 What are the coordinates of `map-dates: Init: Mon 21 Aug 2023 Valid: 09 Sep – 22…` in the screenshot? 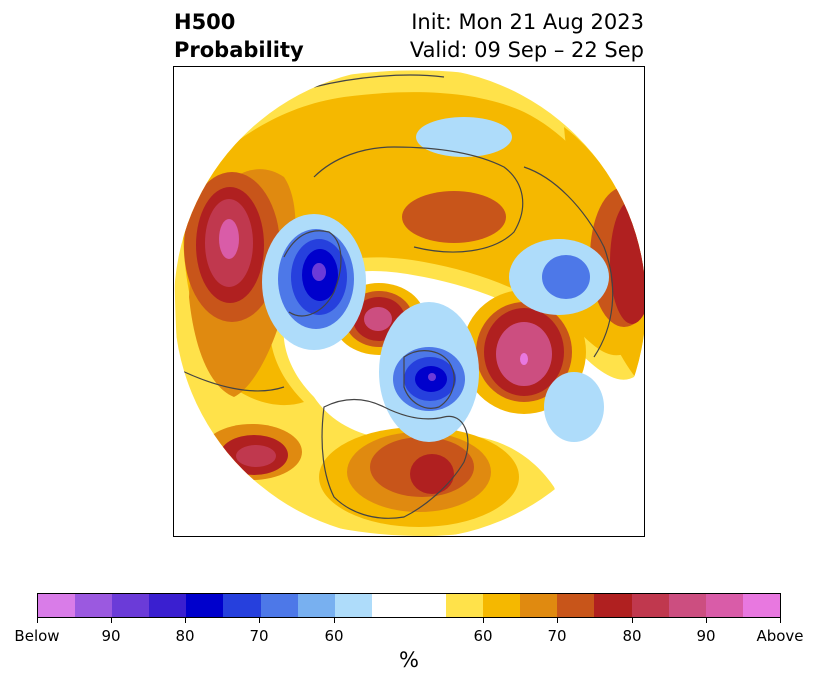 It's located at (527, 36).